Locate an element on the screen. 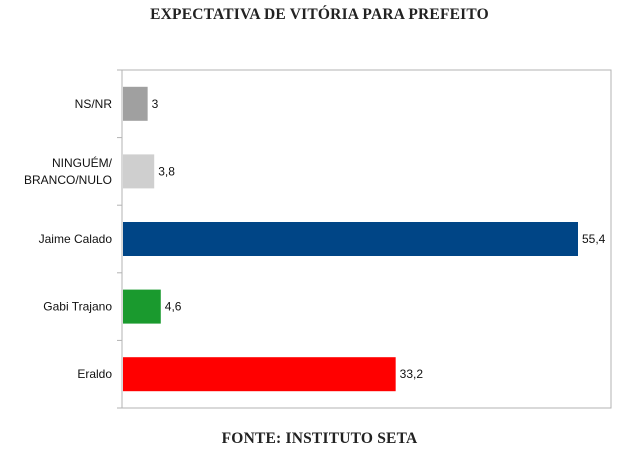 The height and width of the screenshot is (452, 639). category-label: Eraldo is located at coordinates (94, 374).